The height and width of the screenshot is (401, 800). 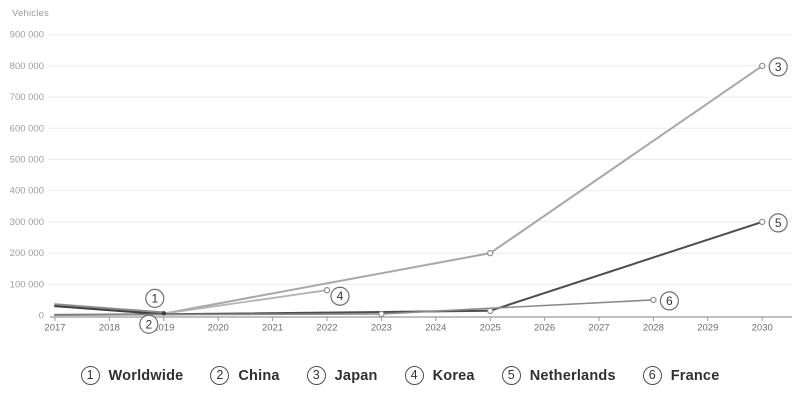 I want to click on x-tick-label: 2026, so click(x=544, y=328).